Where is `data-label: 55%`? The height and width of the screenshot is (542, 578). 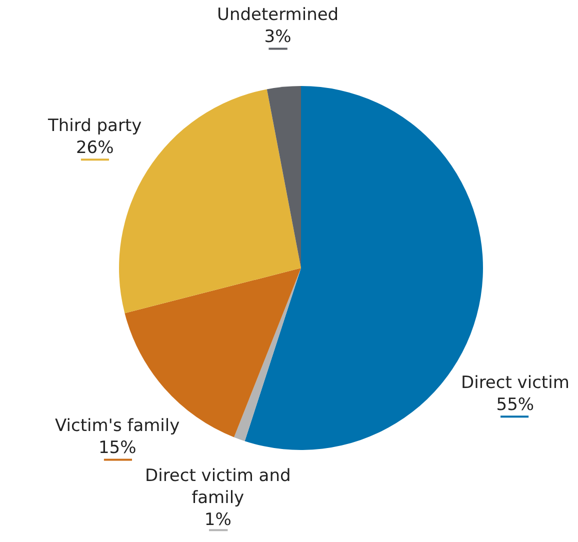
data-label: 55% is located at coordinates (515, 405).